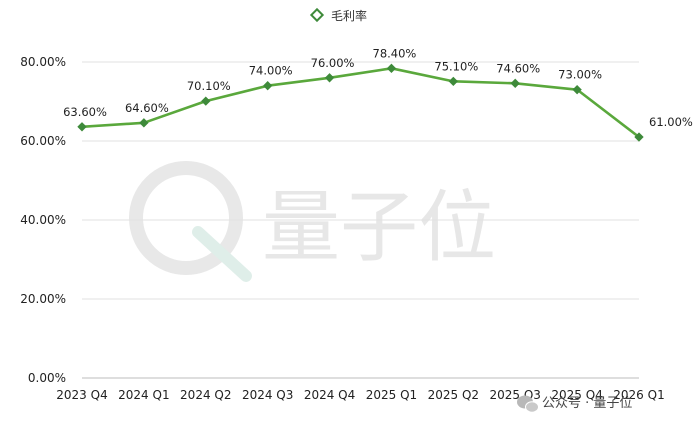 This screenshot has width=700, height=427. What do you see at coordinates (271, 71) in the screenshot?
I see `data-label: 74.00%` at bounding box center [271, 71].